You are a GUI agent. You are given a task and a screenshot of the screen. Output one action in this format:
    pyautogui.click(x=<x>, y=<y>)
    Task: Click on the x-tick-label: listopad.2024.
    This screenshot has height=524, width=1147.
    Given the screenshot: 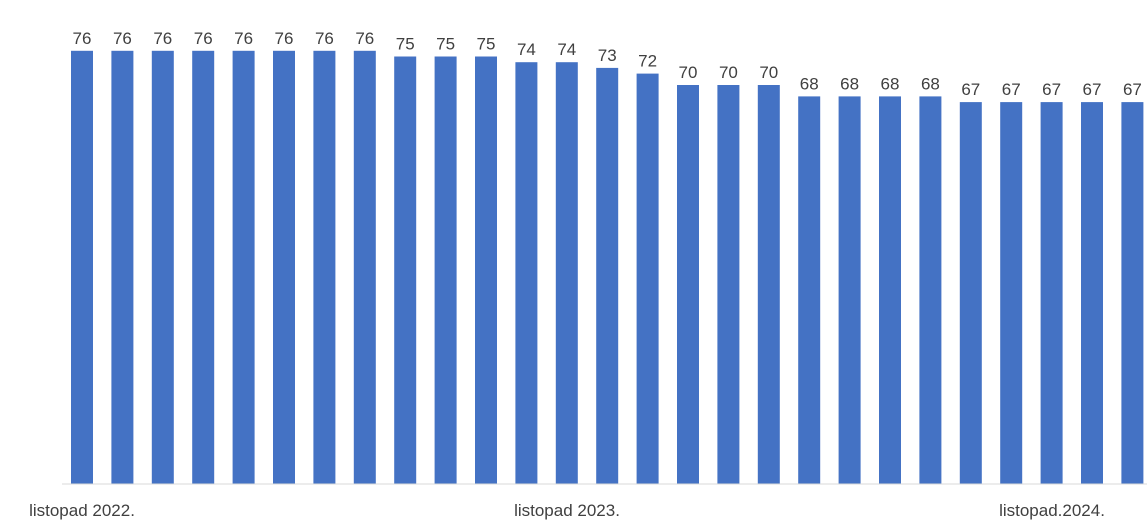 What is the action you would take?
    pyautogui.click(x=1052, y=510)
    